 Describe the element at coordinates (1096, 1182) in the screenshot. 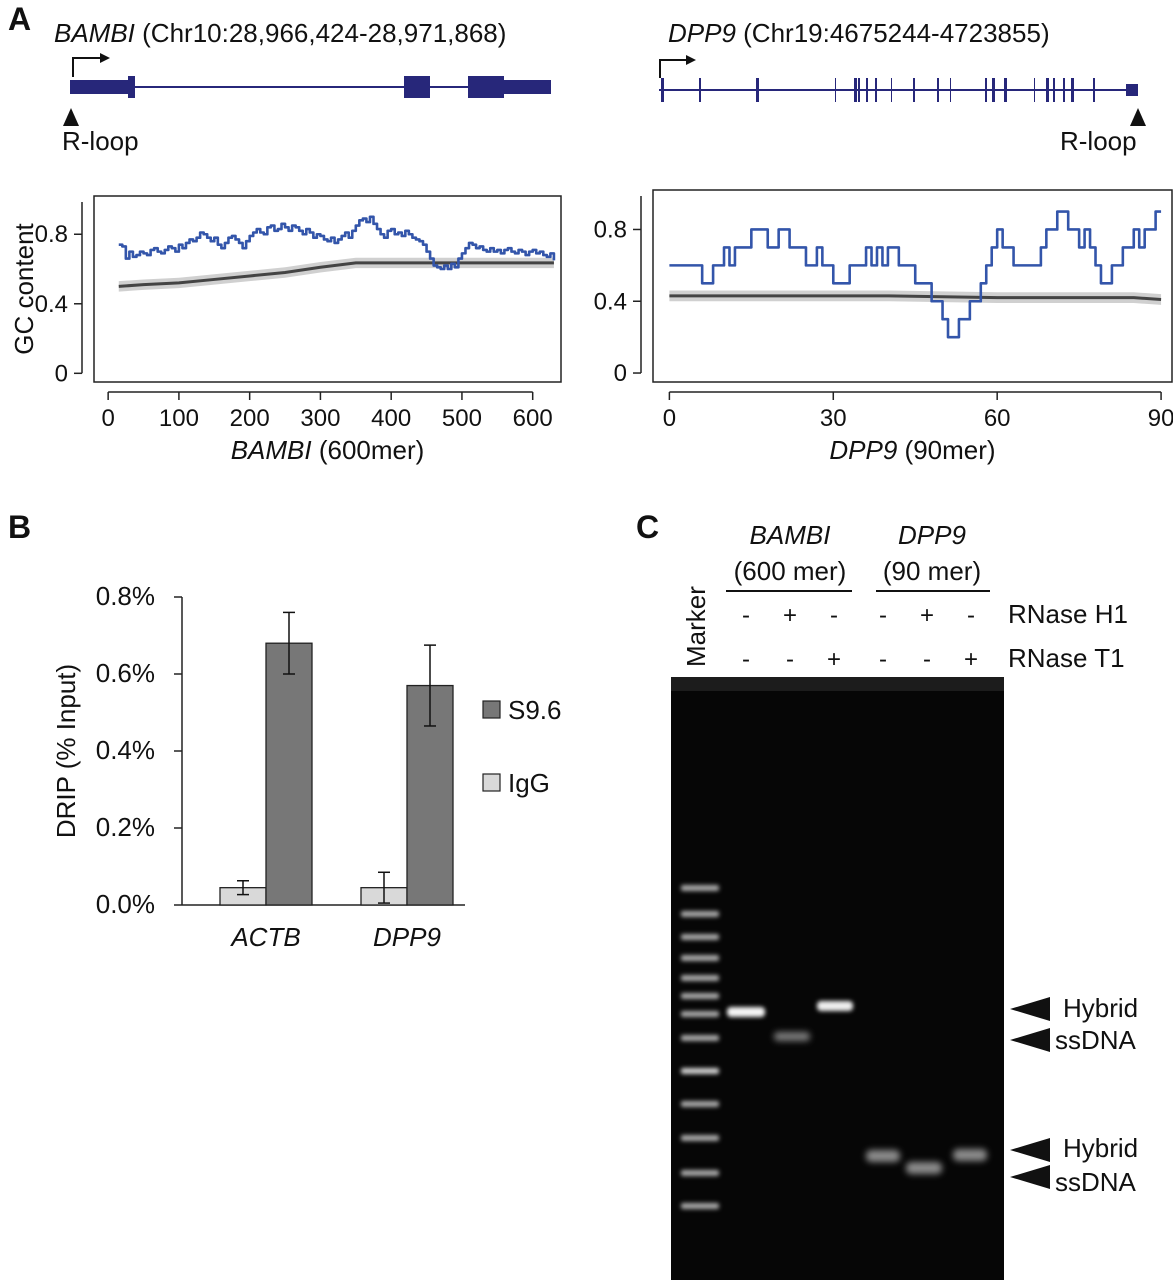

I see `band-label-ssdna-2: ssDNA` at that location.